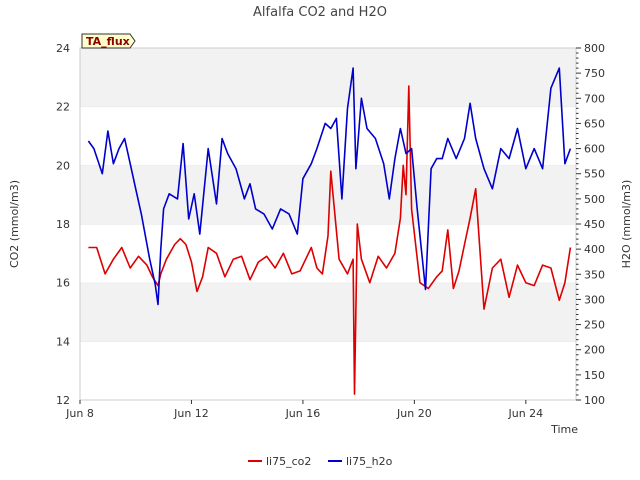 The height and width of the screenshot is (480, 640). Describe the element at coordinates (525, 413) in the screenshot. I see `x-tick-label: Jun 24` at that location.